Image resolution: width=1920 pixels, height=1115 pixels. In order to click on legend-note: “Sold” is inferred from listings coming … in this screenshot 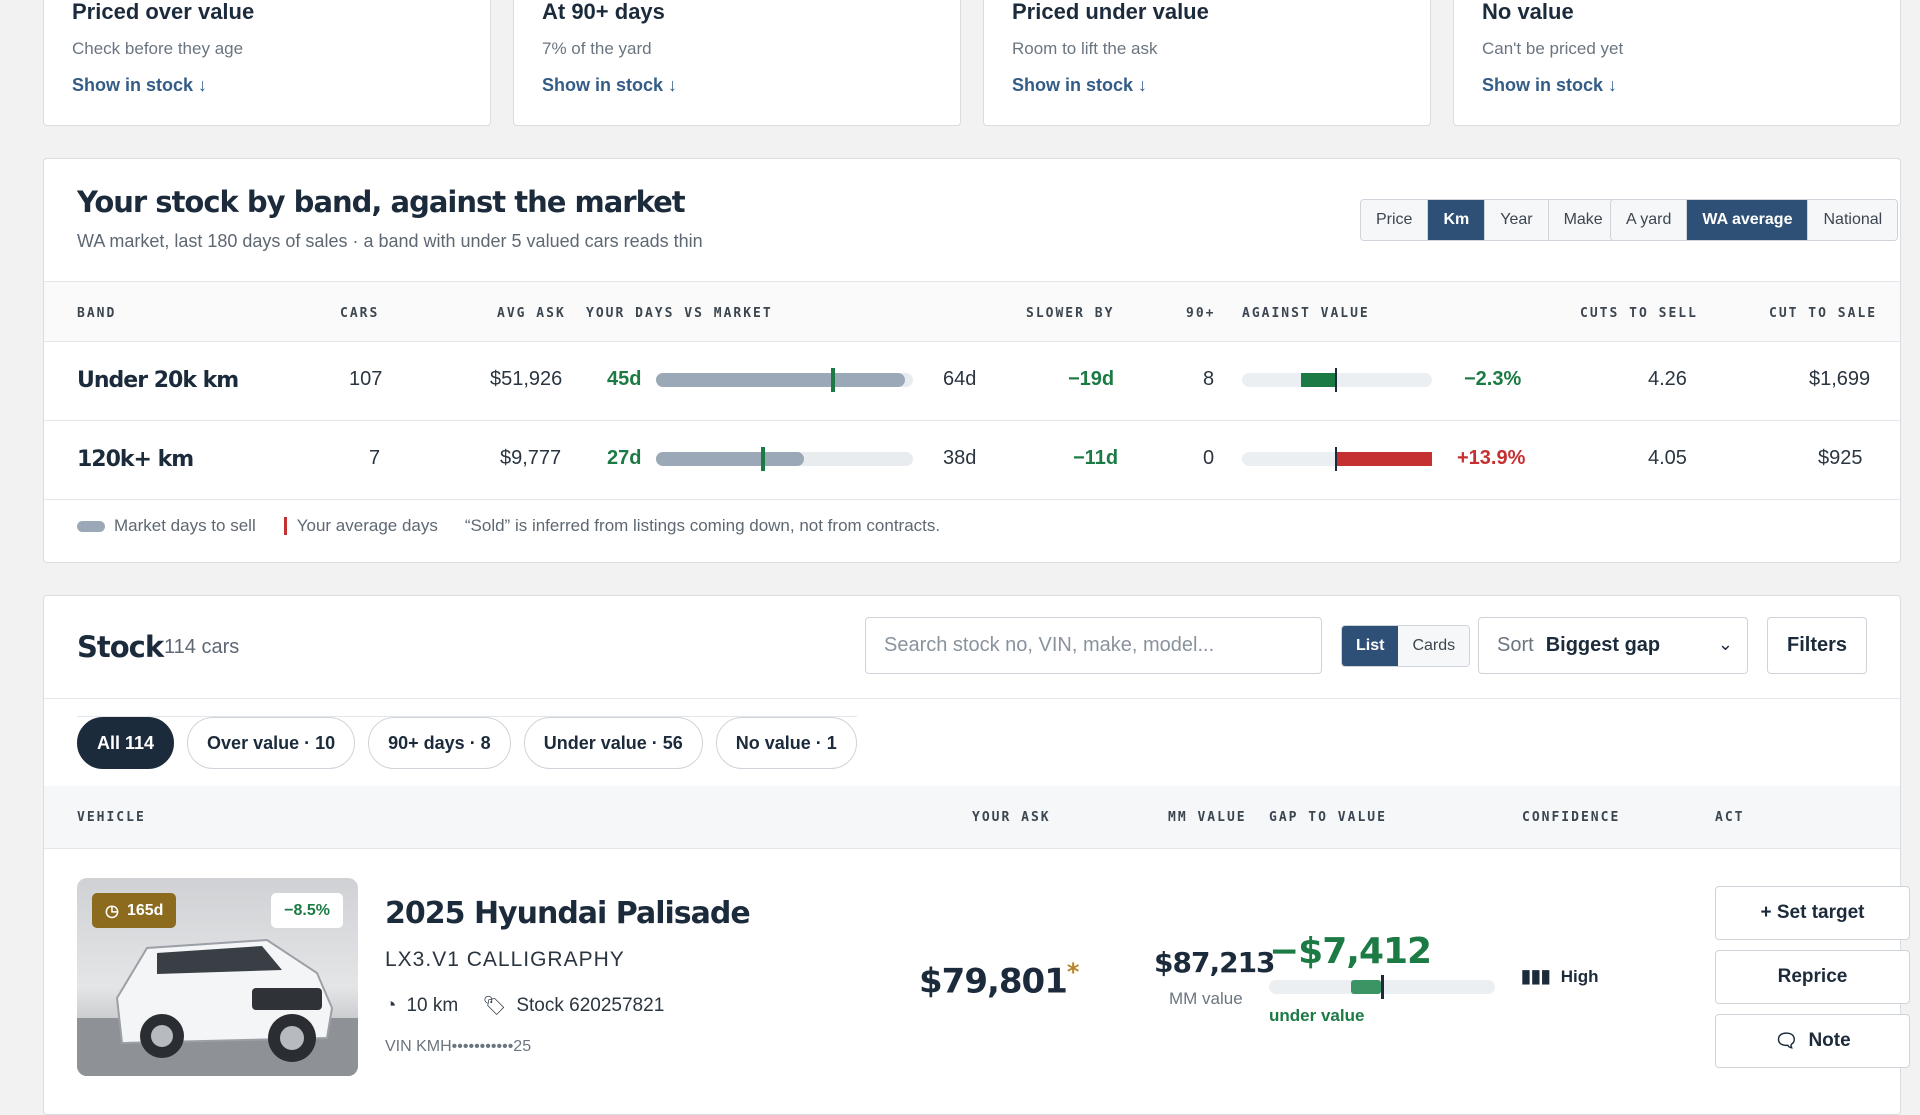, I will do `click(702, 525)`.